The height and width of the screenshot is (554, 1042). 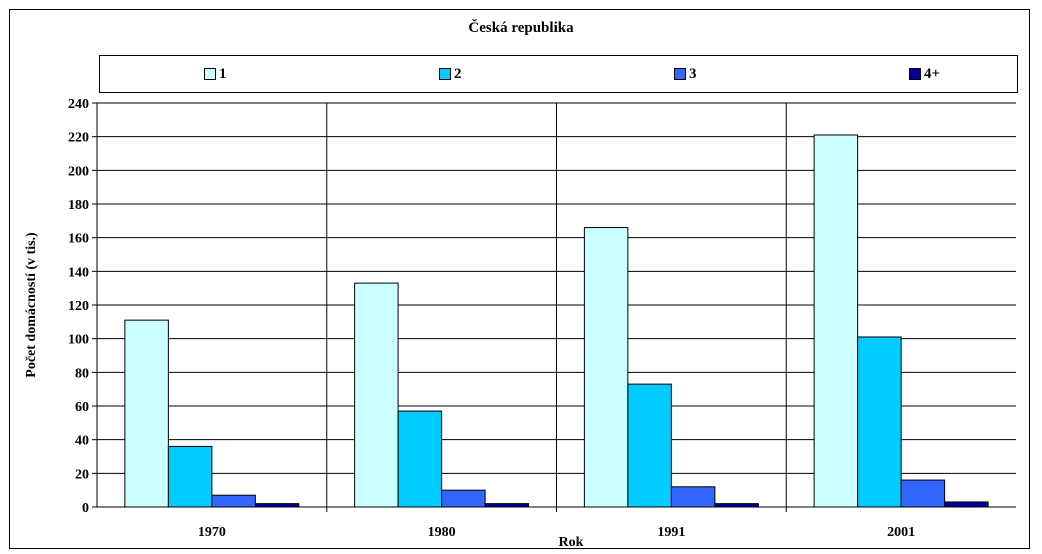 What do you see at coordinates (223, 73) in the screenshot?
I see `legend-label-1: 1` at bounding box center [223, 73].